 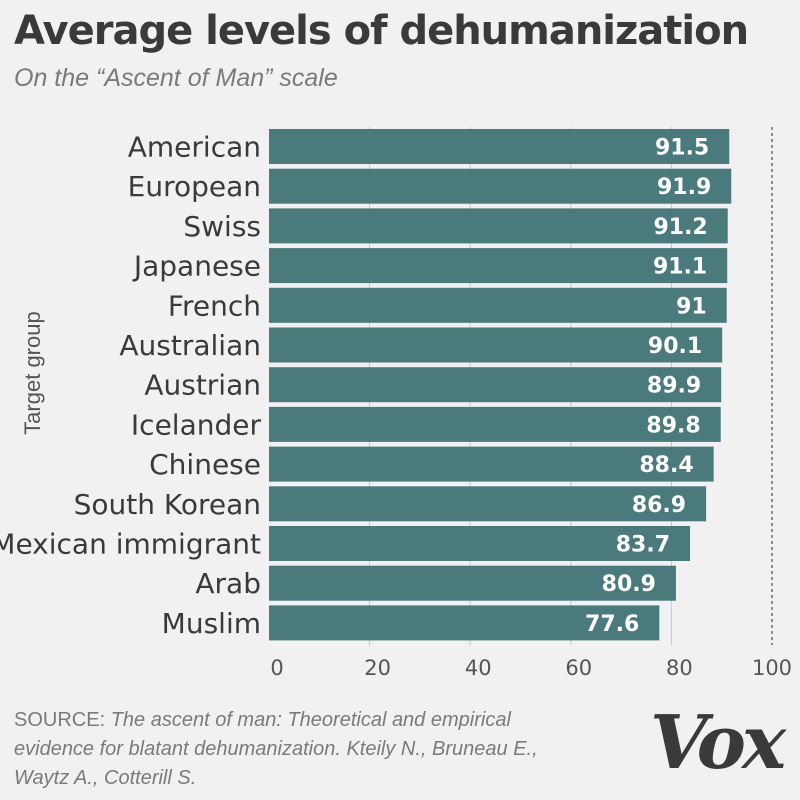 What do you see at coordinates (130, 544) in the screenshot?
I see `category-label-mexican-immigrant: Mexican immigrant` at bounding box center [130, 544].